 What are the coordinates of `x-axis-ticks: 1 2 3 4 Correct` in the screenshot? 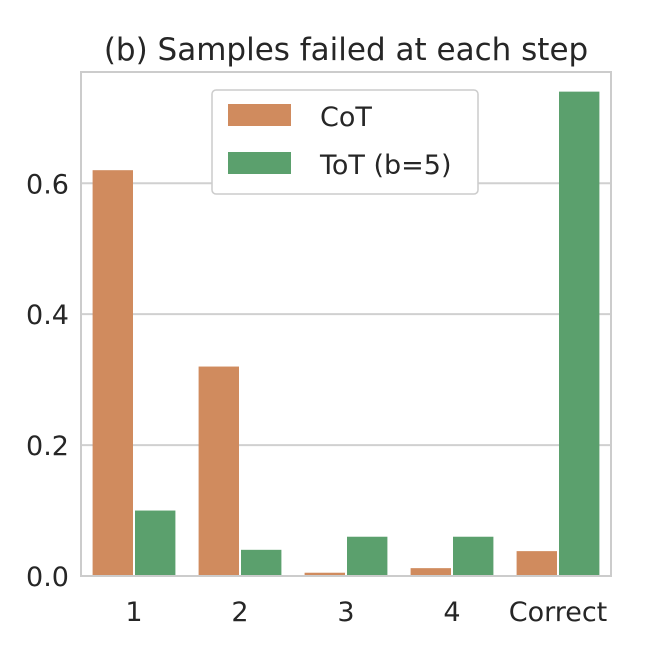 It's located at (366, 612).